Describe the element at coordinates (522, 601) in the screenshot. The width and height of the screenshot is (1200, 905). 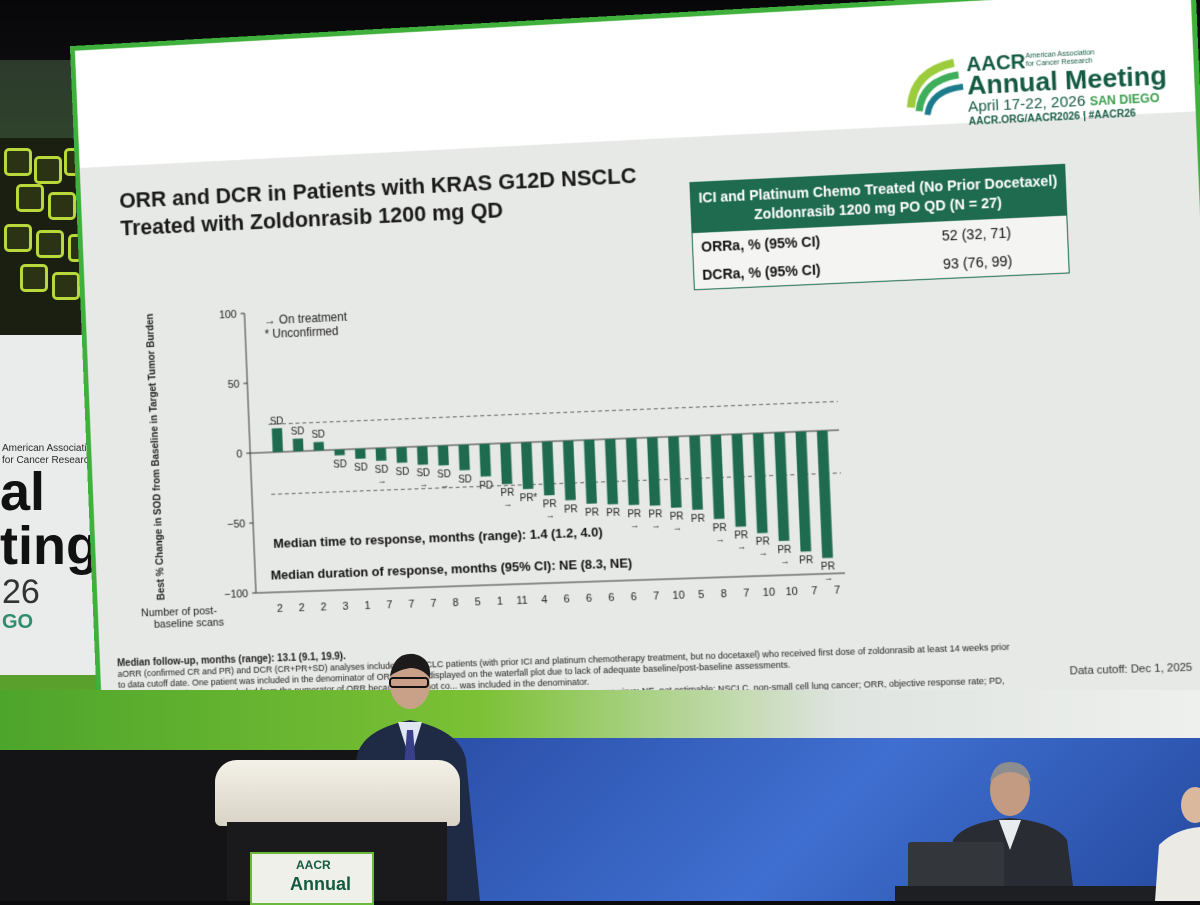
I see `scan-count: 11` at that location.